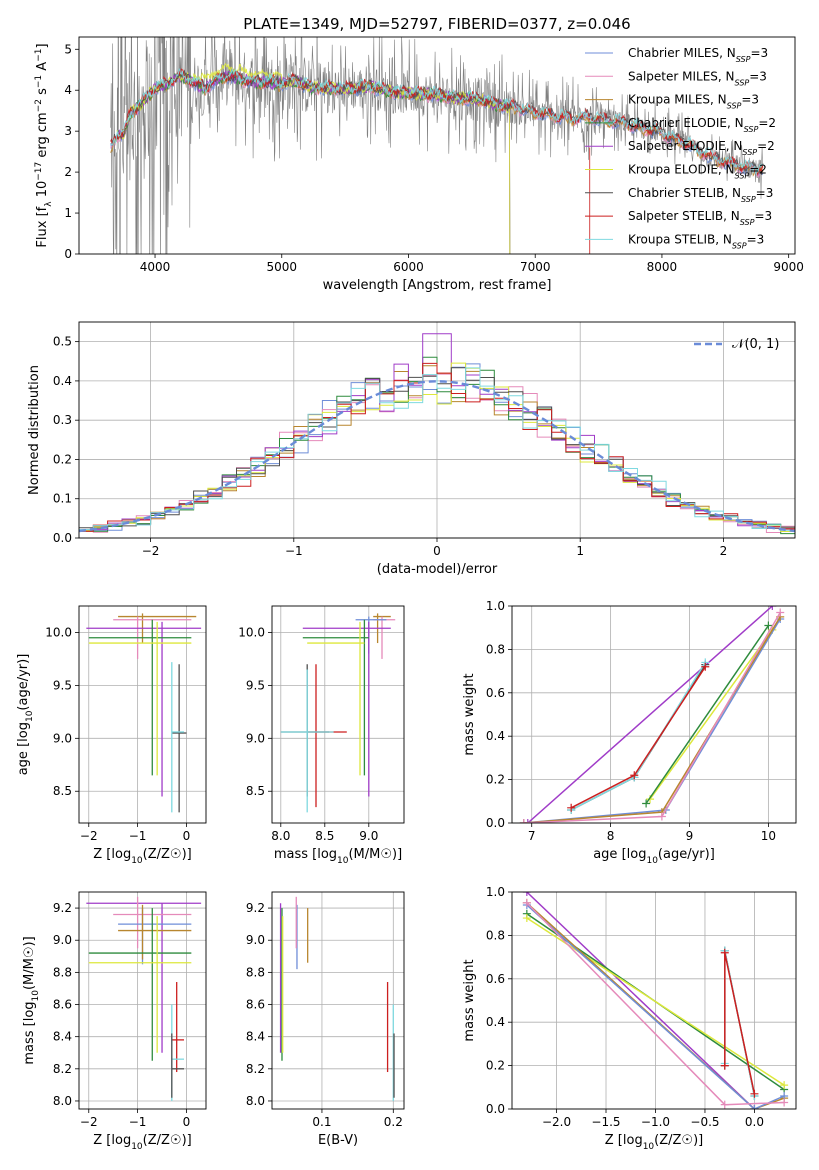  Describe the element at coordinates (58, 632) in the screenshot. I see `y-tick-label: 10.0` at that location.